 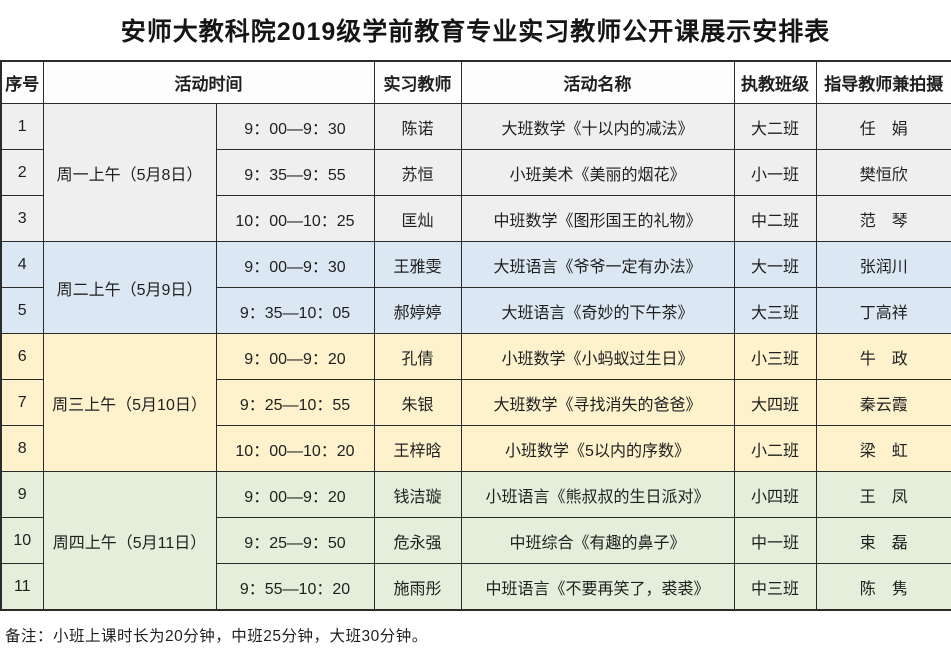 What do you see at coordinates (295, 540) in the screenshot?
I see `cell-time: 9：25—9：50` at bounding box center [295, 540].